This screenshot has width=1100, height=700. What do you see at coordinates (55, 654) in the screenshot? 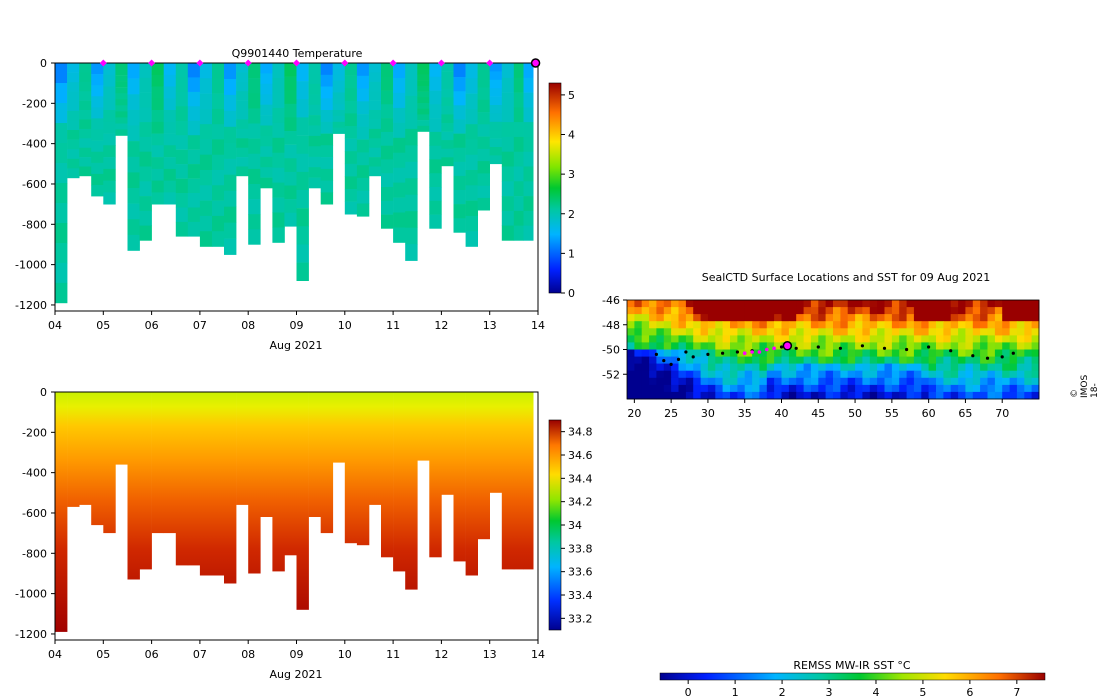
I see `x-tick-label: 04` at bounding box center [55, 654].